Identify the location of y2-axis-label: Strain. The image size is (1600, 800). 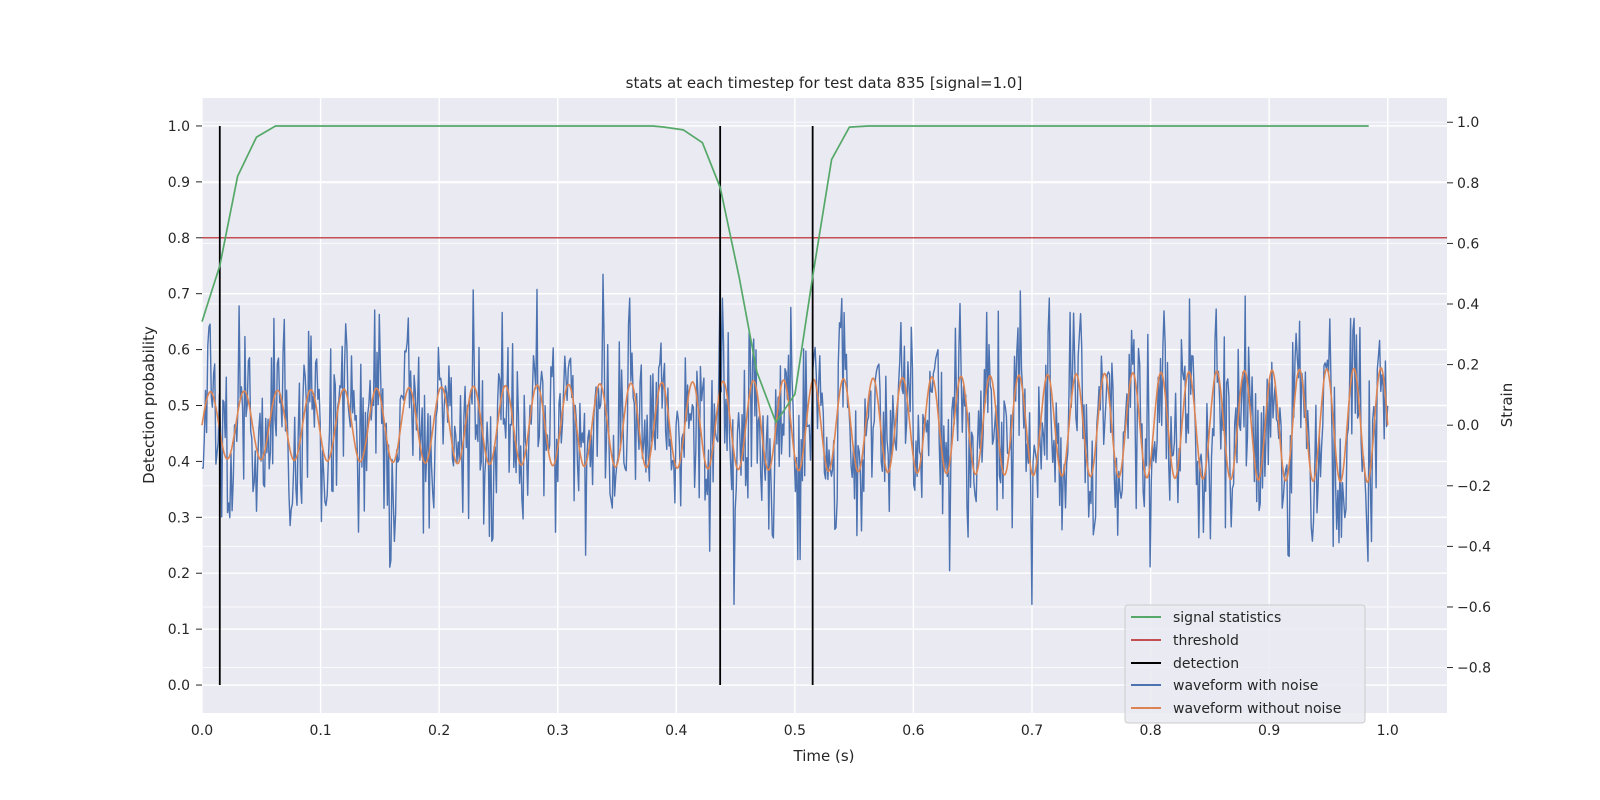
(1507, 405).